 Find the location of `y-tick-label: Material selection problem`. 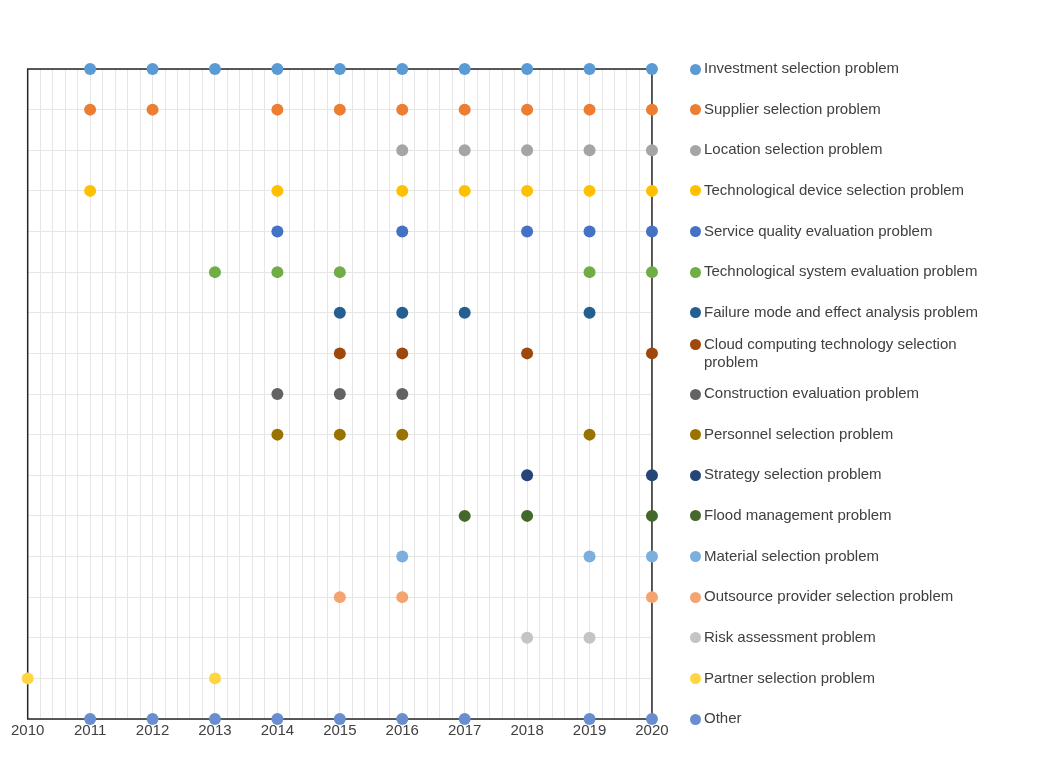

y-tick-label: Material selection problem is located at coordinates (791, 555).